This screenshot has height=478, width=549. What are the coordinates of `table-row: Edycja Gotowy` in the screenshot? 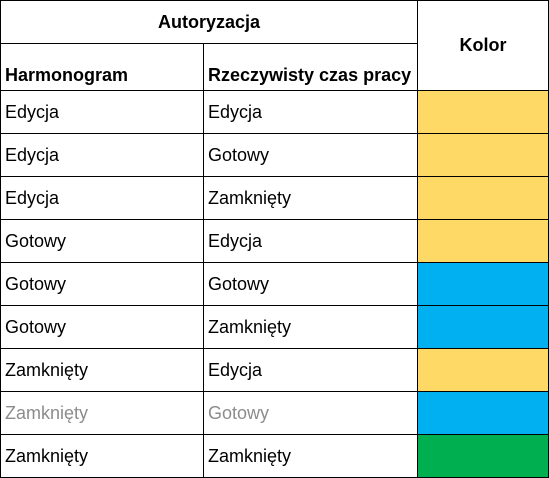 It's located at (274, 155).